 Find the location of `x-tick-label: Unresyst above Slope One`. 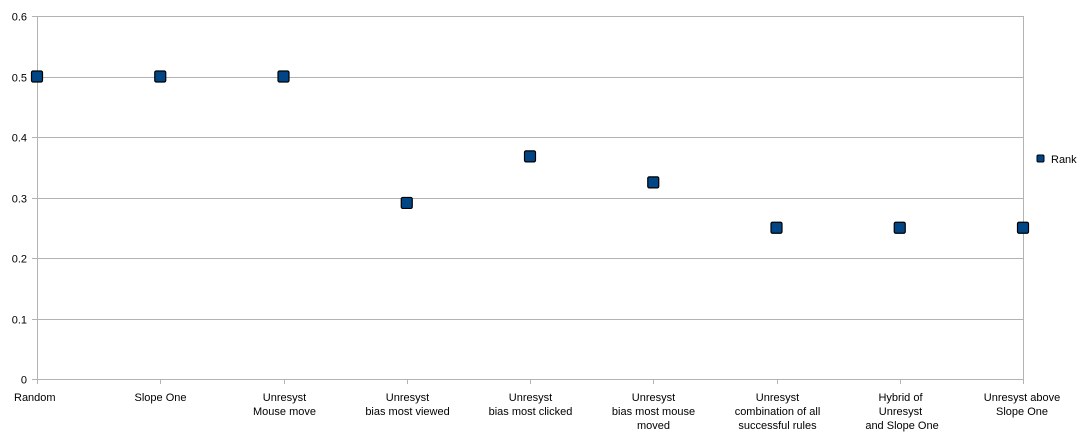

x-tick-label: Unresyst above Slope One is located at coordinates (1022, 405).